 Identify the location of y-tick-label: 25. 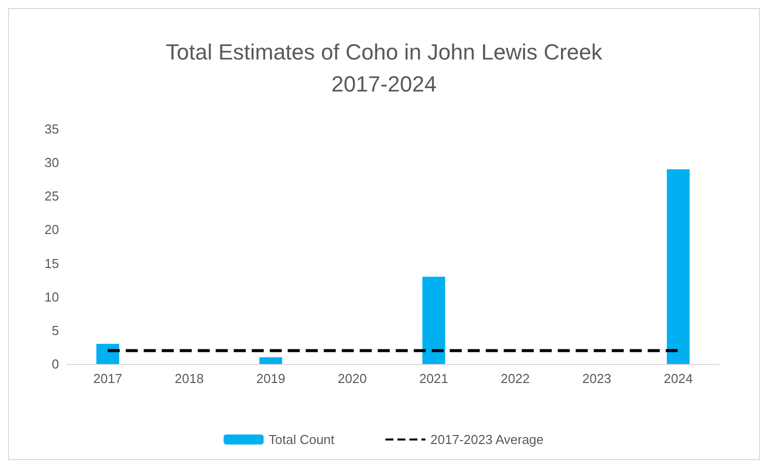
(51, 196).